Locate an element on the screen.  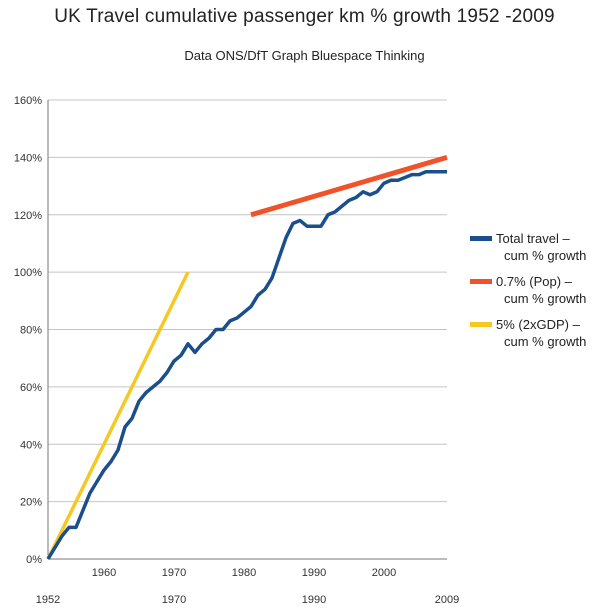
y-tick-label: 0% is located at coordinates (34, 560).